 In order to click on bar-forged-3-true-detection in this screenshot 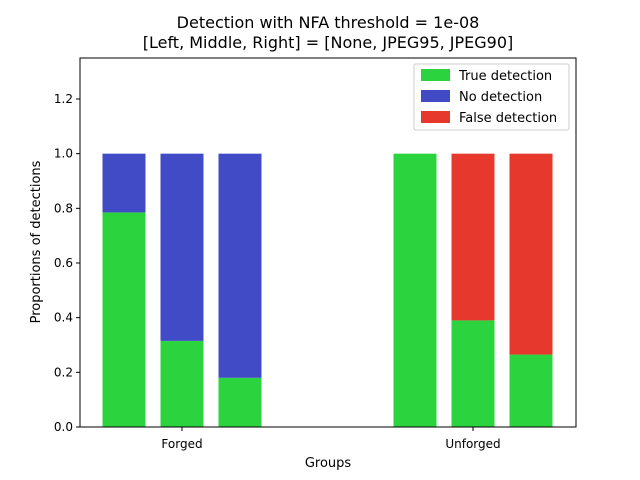, I will do `click(240, 402)`.